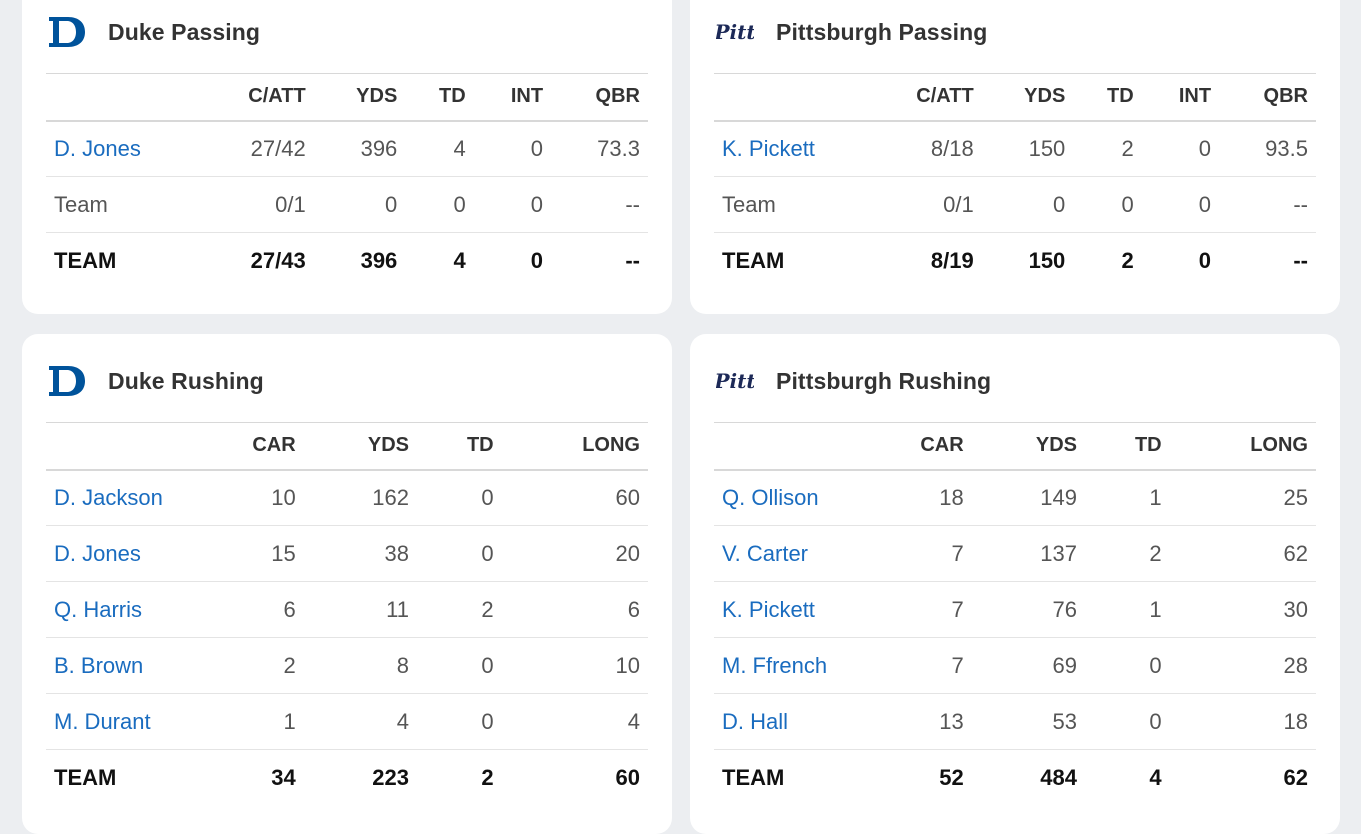 This screenshot has width=1361, height=834. I want to click on player-name-cell: M. Ffrench, so click(784, 665).